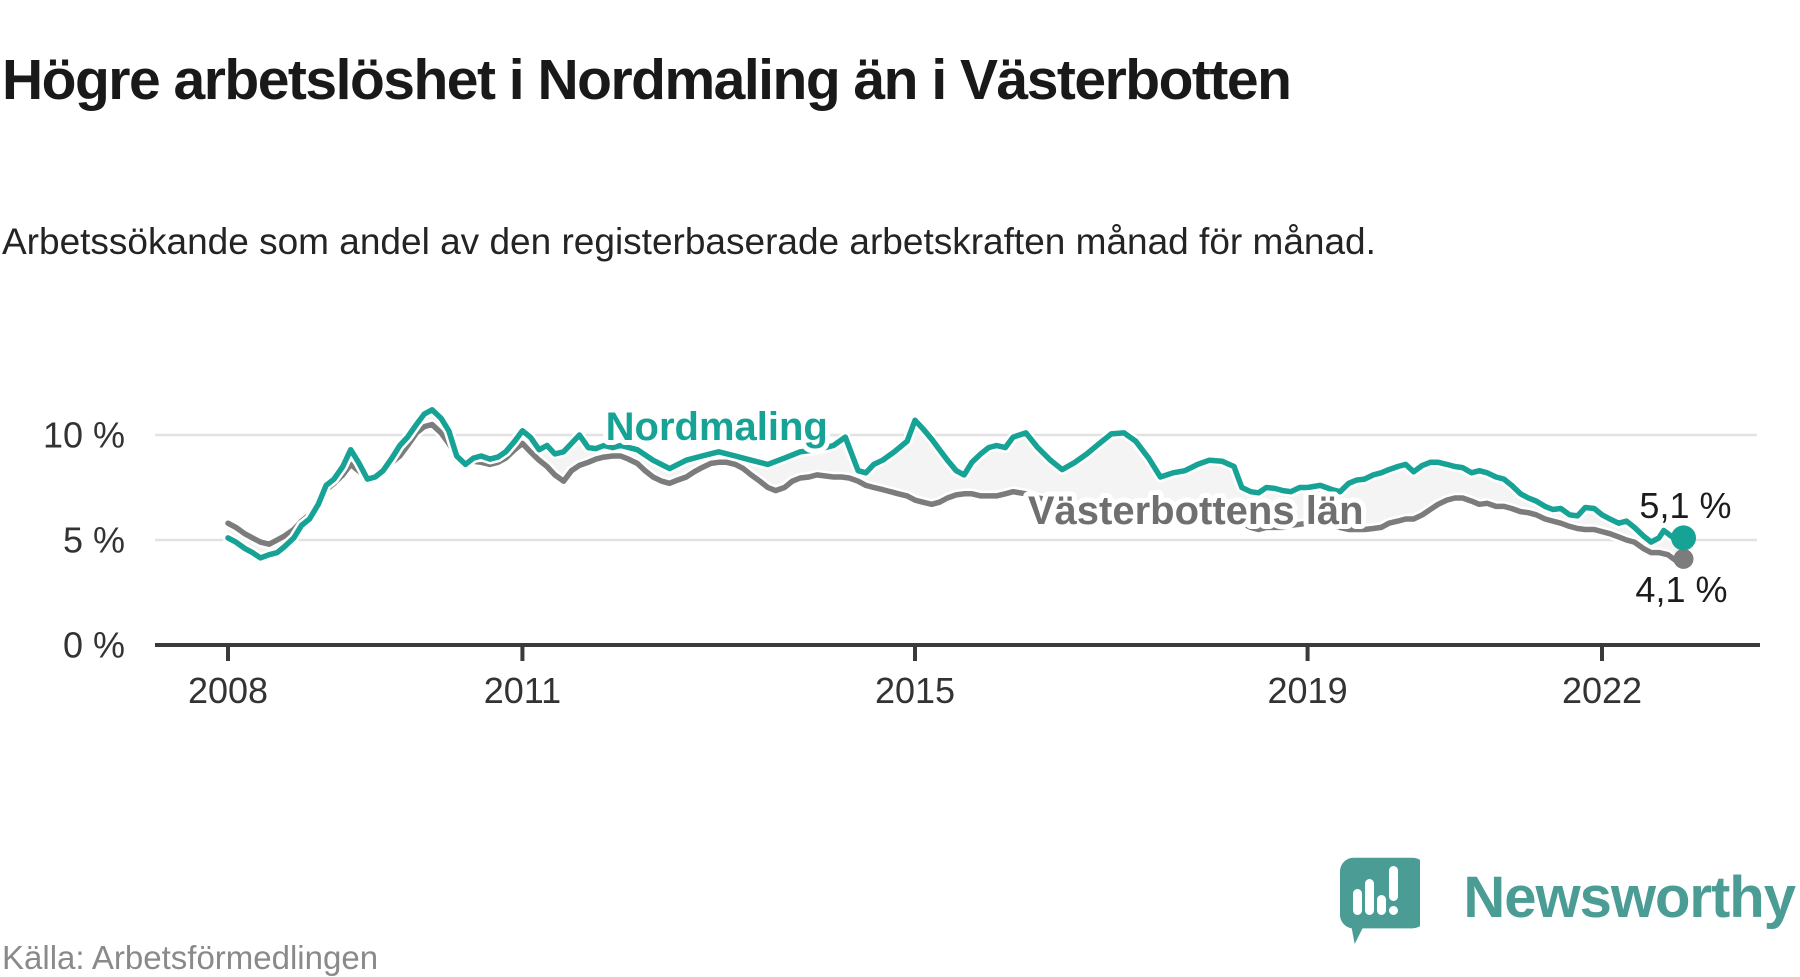 This screenshot has height=977, width=1800. Describe the element at coordinates (1196, 511) in the screenshot. I see `series-label: Västerbottens län` at that location.